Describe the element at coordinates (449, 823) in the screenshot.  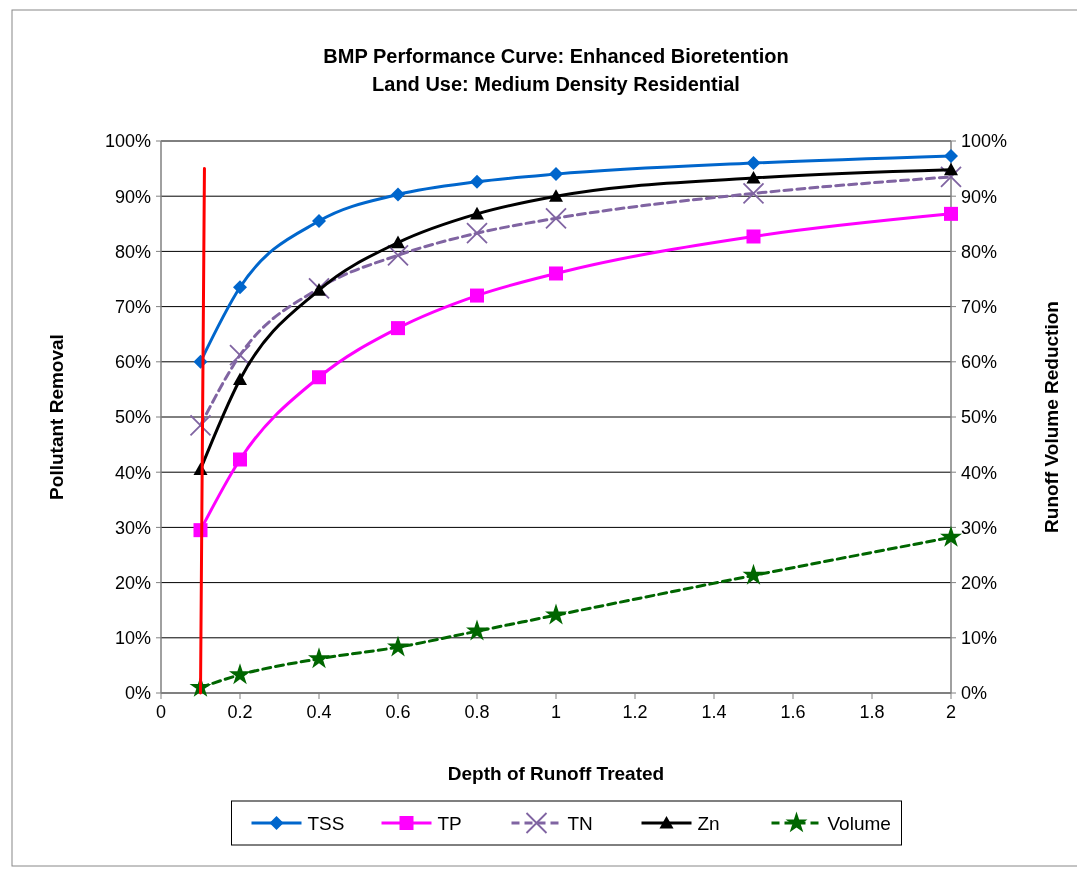
I see `legend-label: TP` at that location.